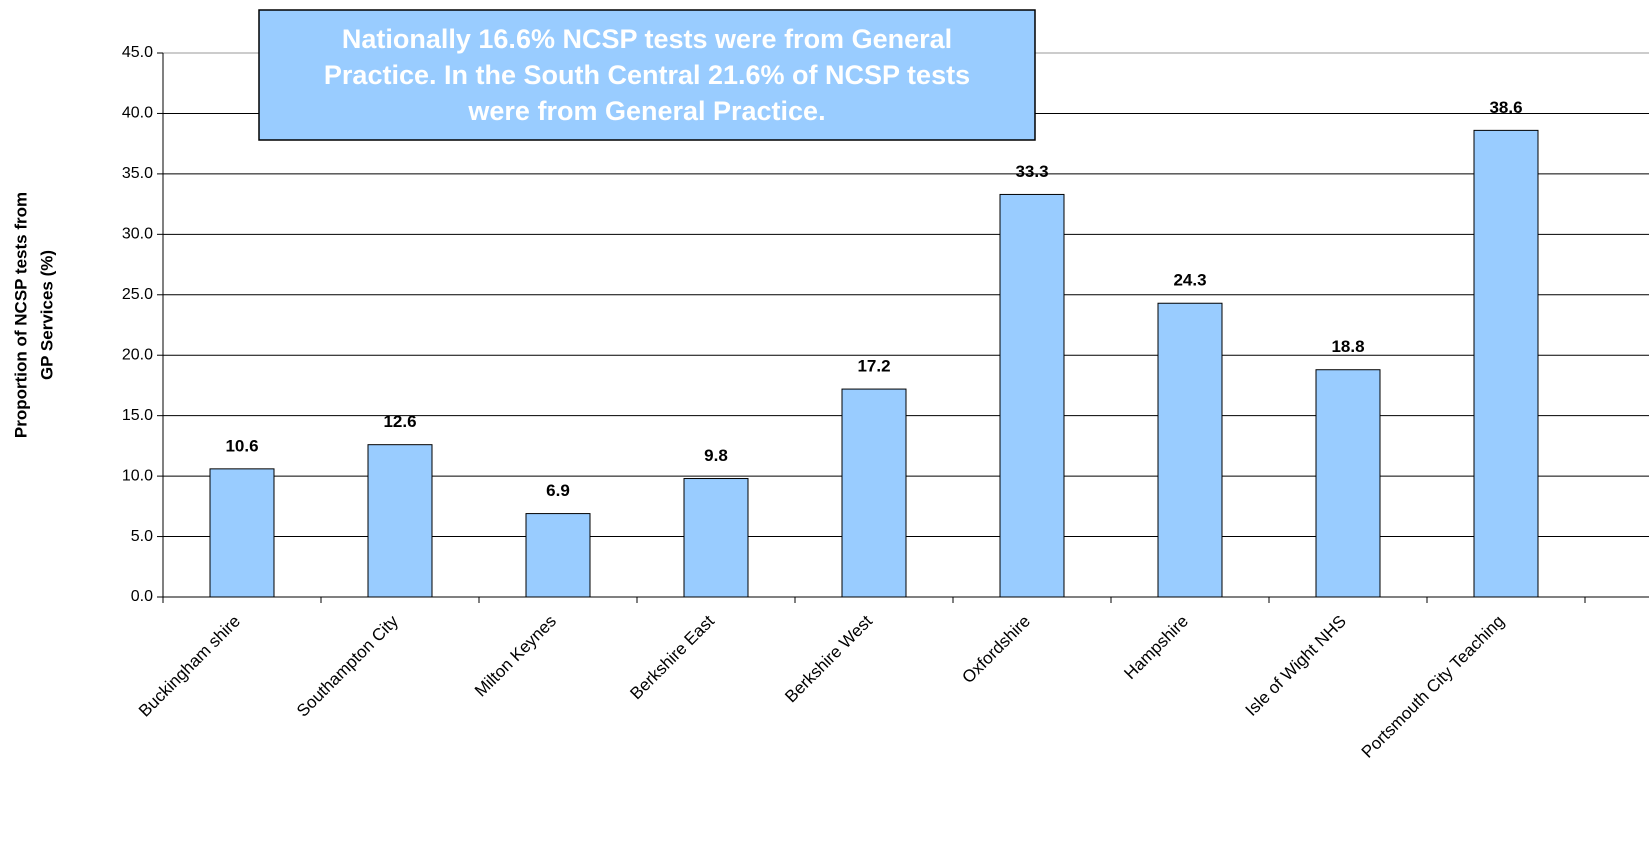  What do you see at coordinates (996, 650) in the screenshot?
I see `x-tick-label: Oxfordshire` at bounding box center [996, 650].